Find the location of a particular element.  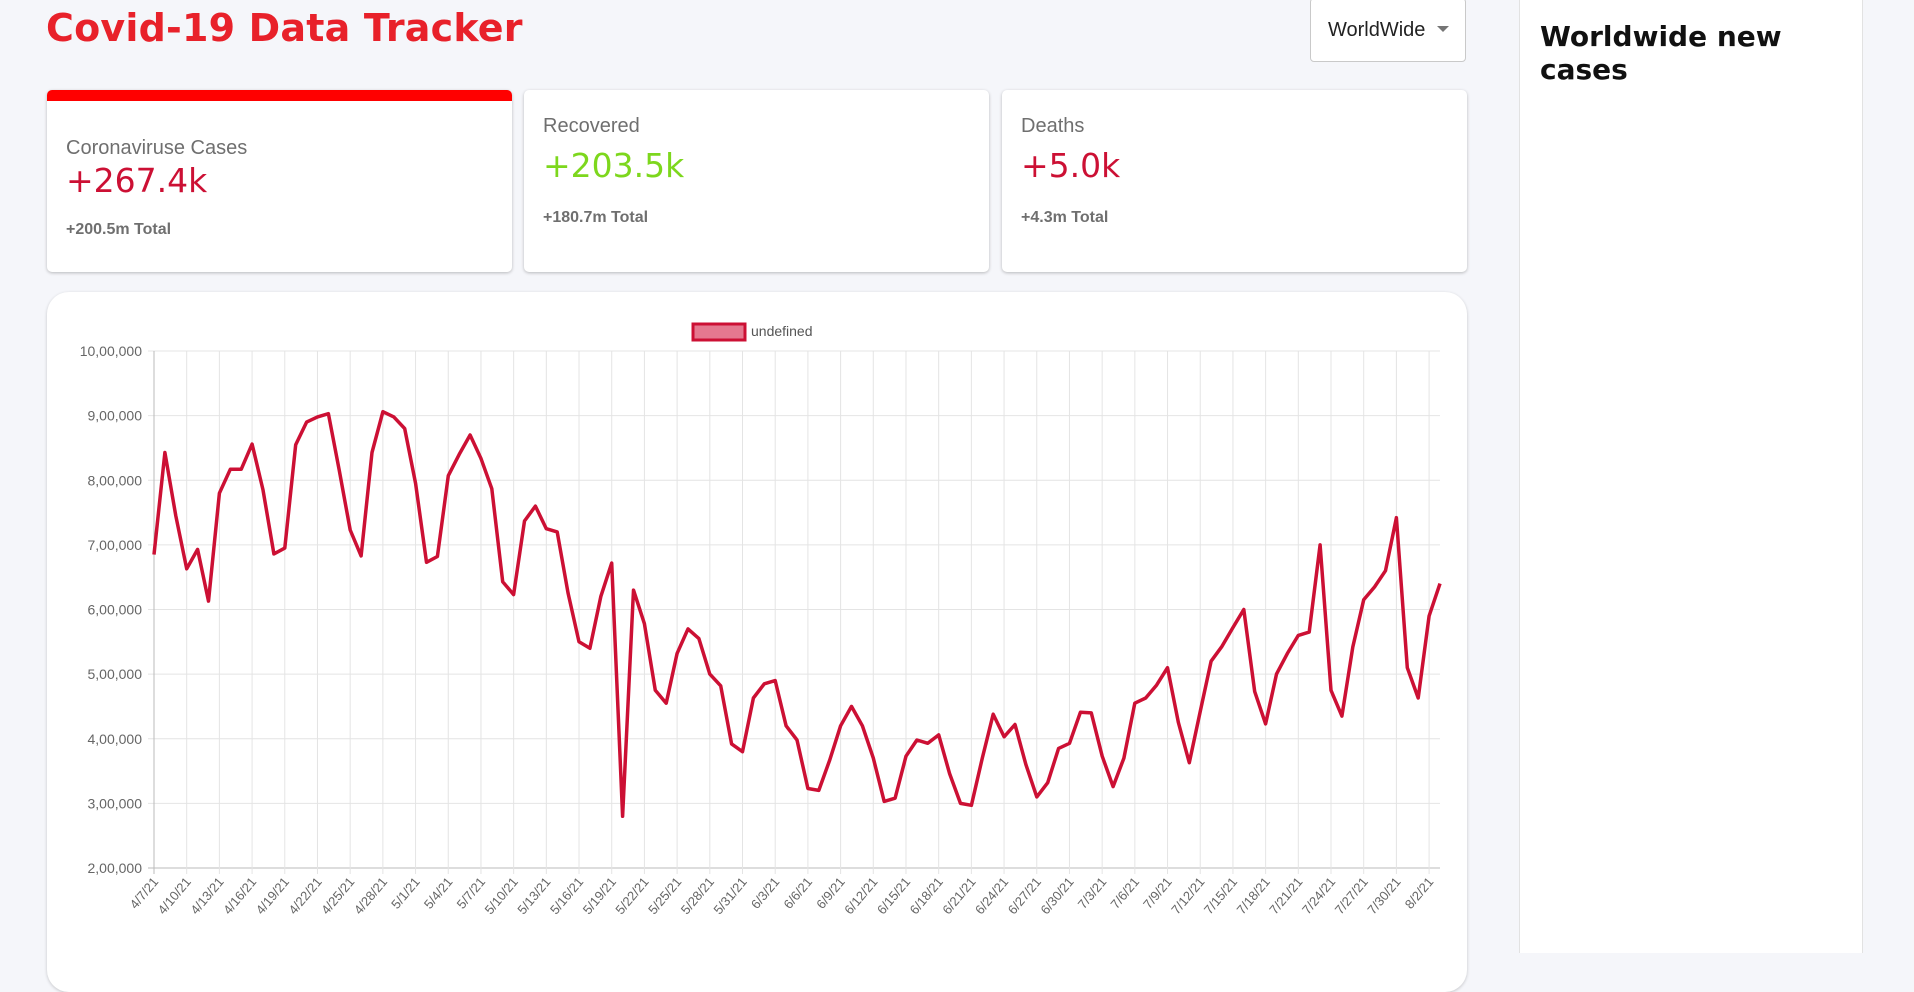

y-tick-label: 2,00,000 is located at coordinates (115, 868).